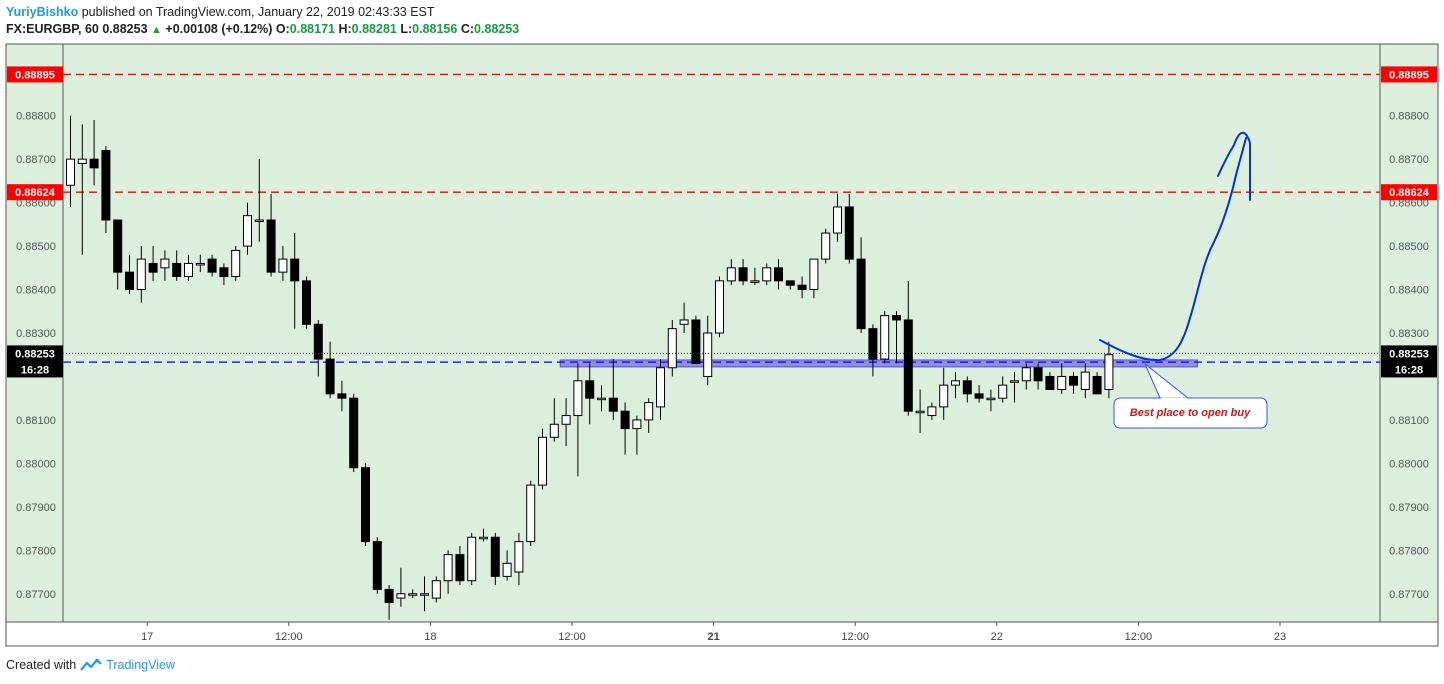 Image resolution: width=1444 pixels, height=684 pixels. I want to click on y-tick-label-left: 0.88400, so click(36, 291).